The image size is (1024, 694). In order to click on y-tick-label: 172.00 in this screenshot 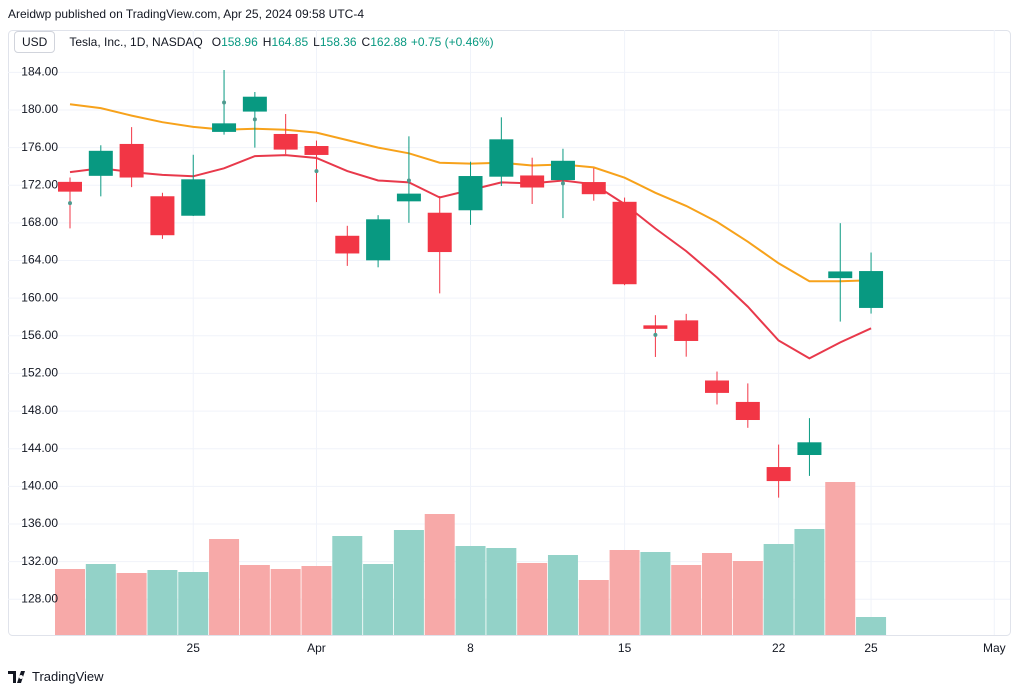, I will do `click(39, 184)`.